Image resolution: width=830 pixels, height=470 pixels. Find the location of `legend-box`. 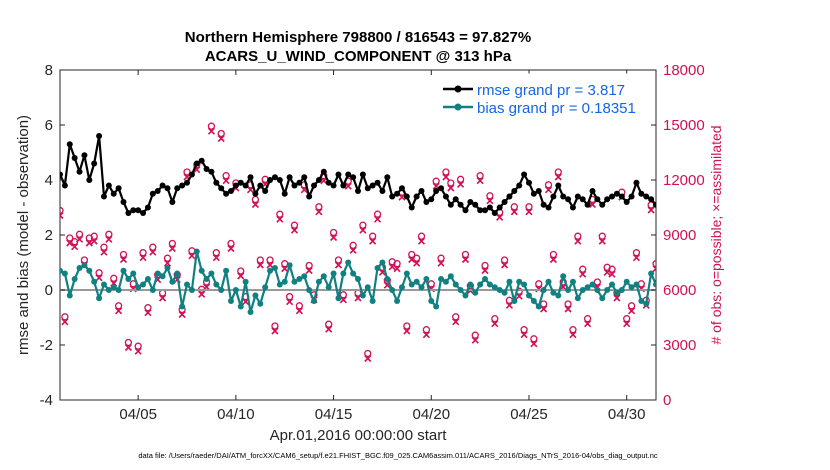

legend-box is located at coordinates (546, 95).